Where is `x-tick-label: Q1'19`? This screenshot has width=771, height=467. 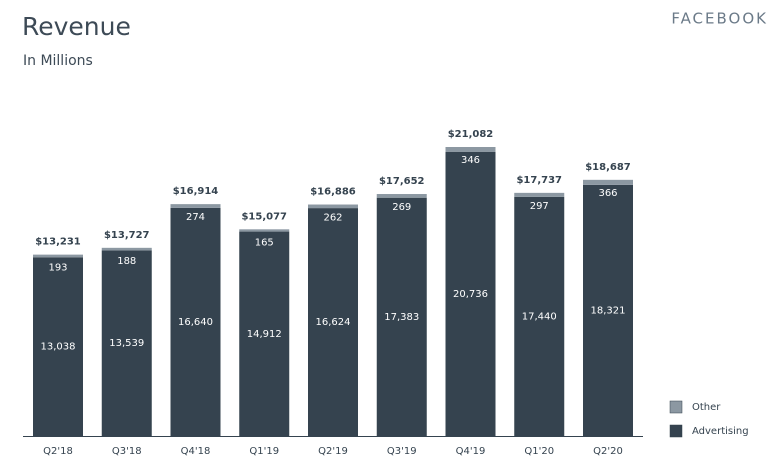 x-tick-label: Q1'19 is located at coordinates (264, 451).